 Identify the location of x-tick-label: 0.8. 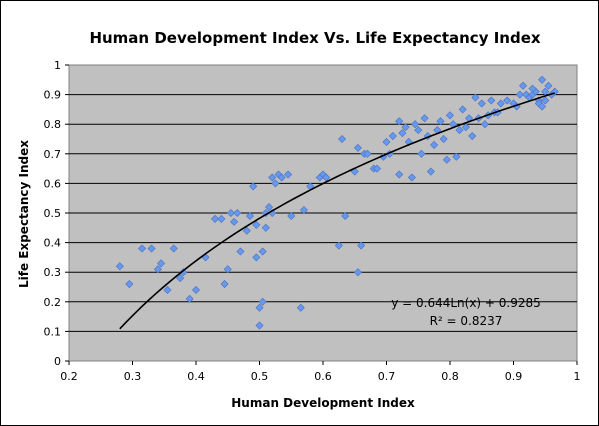
(450, 376).